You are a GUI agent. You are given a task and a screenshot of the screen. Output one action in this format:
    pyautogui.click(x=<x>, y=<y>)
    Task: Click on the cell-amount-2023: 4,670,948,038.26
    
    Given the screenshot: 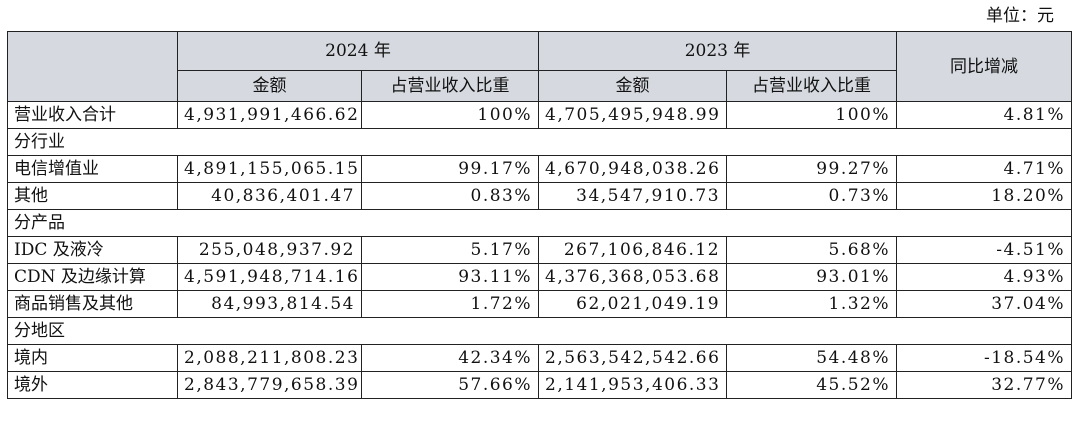 What is the action you would take?
    pyautogui.click(x=633, y=169)
    